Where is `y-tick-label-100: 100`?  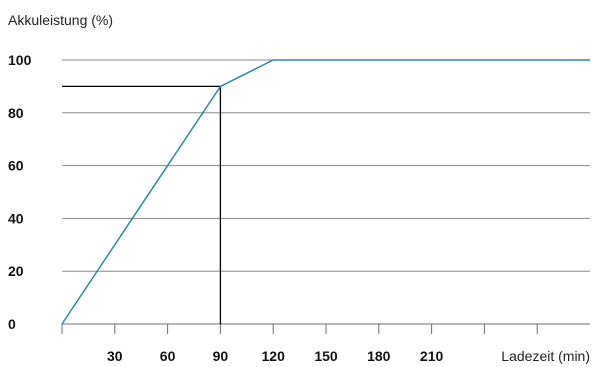 y-tick-label-100: 100 is located at coordinates (20, 60).